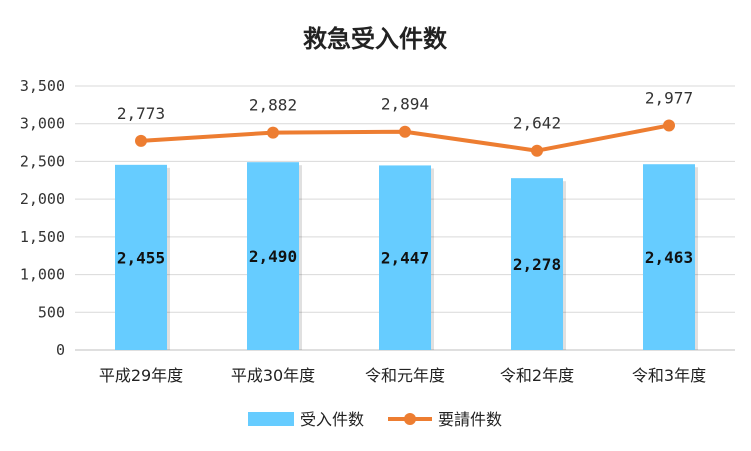 This screenshot has height=451, width=751. What do you see at coordinates (537, 375) in the screenshot?
I see `x-tick-label: 令和2年度` at bounding box center [537, 375].